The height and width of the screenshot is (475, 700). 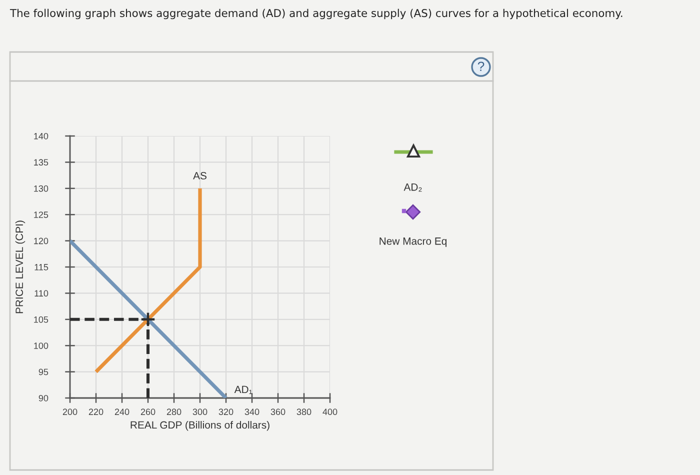 What do you see at coordinates (41, 345) in the screenshot?
I see `y-tick-label: 100` at bounding box center [41, 345].